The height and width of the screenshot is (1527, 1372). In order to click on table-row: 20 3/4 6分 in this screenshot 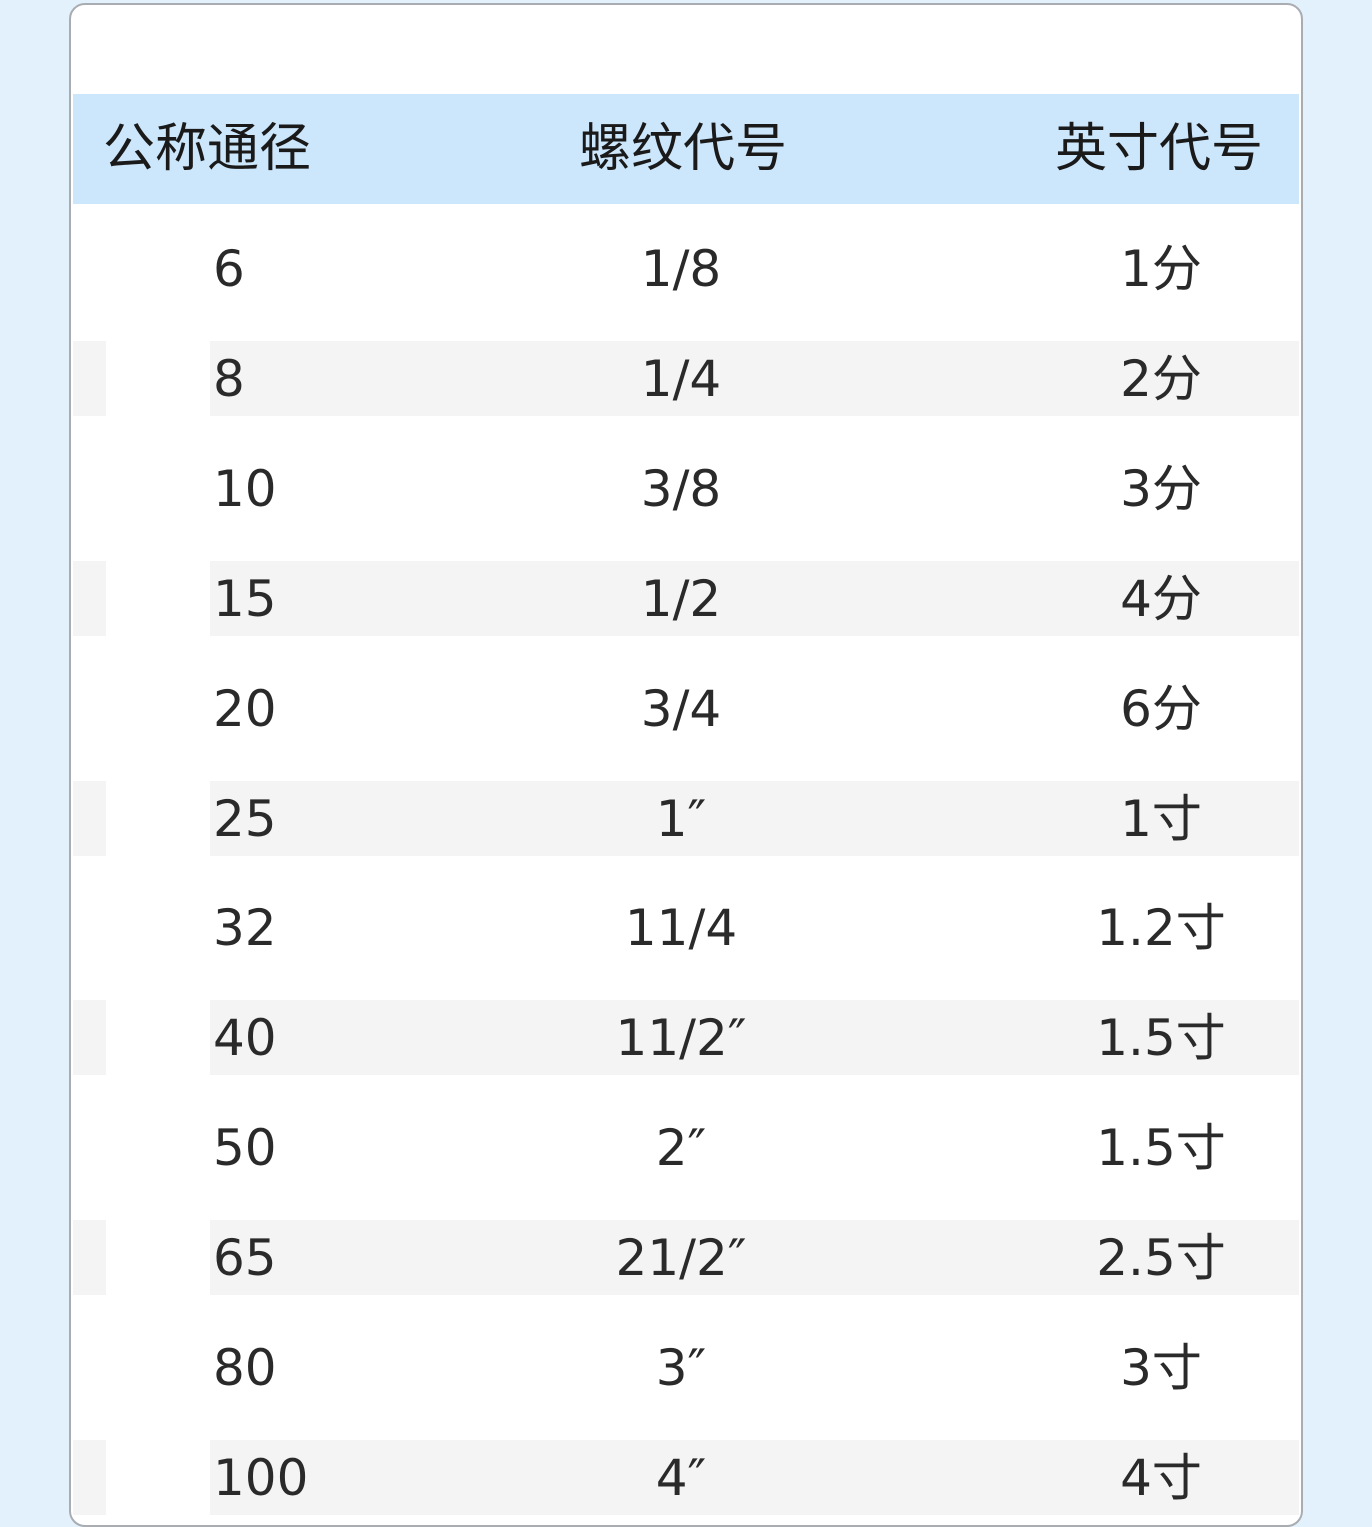, I will do `click(686, 699)`.